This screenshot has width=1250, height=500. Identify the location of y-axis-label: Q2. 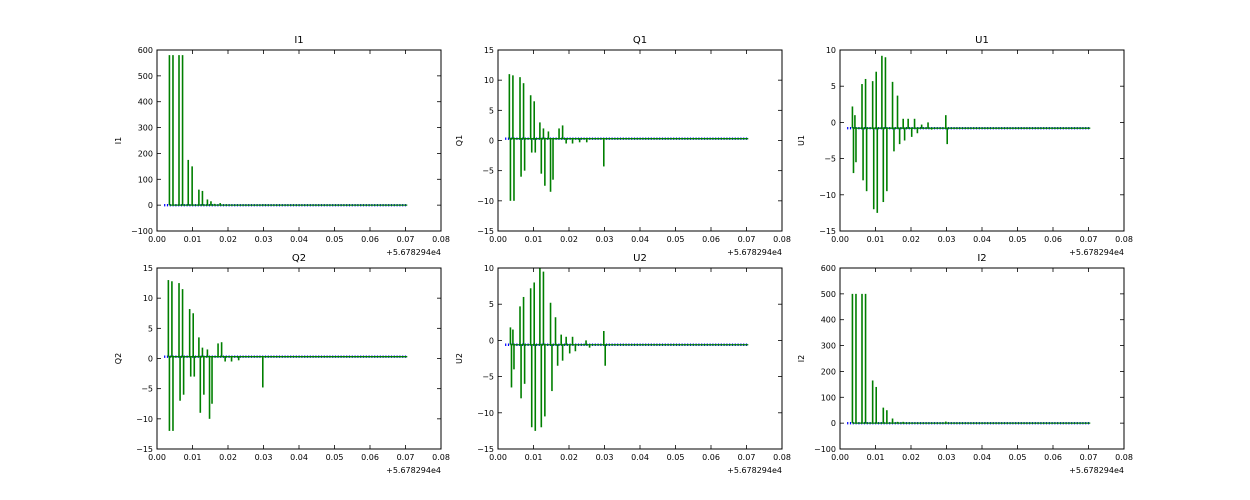
(118, 358).